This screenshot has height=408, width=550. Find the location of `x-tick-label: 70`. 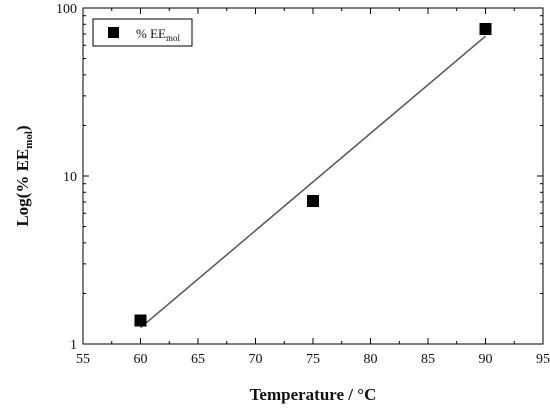

x-tick-label: 70 is located at coordinates (256, 359).